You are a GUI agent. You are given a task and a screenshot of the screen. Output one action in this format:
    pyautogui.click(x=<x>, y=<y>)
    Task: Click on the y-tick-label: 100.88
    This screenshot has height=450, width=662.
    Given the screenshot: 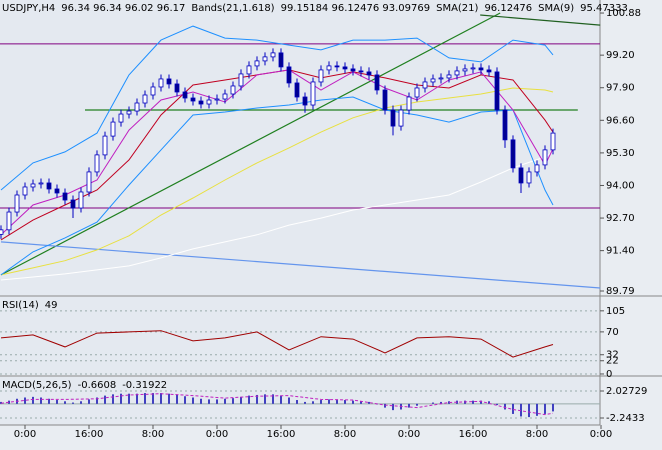 What is the action you would take?
    pyautogui.click(x=623, y=13)
    